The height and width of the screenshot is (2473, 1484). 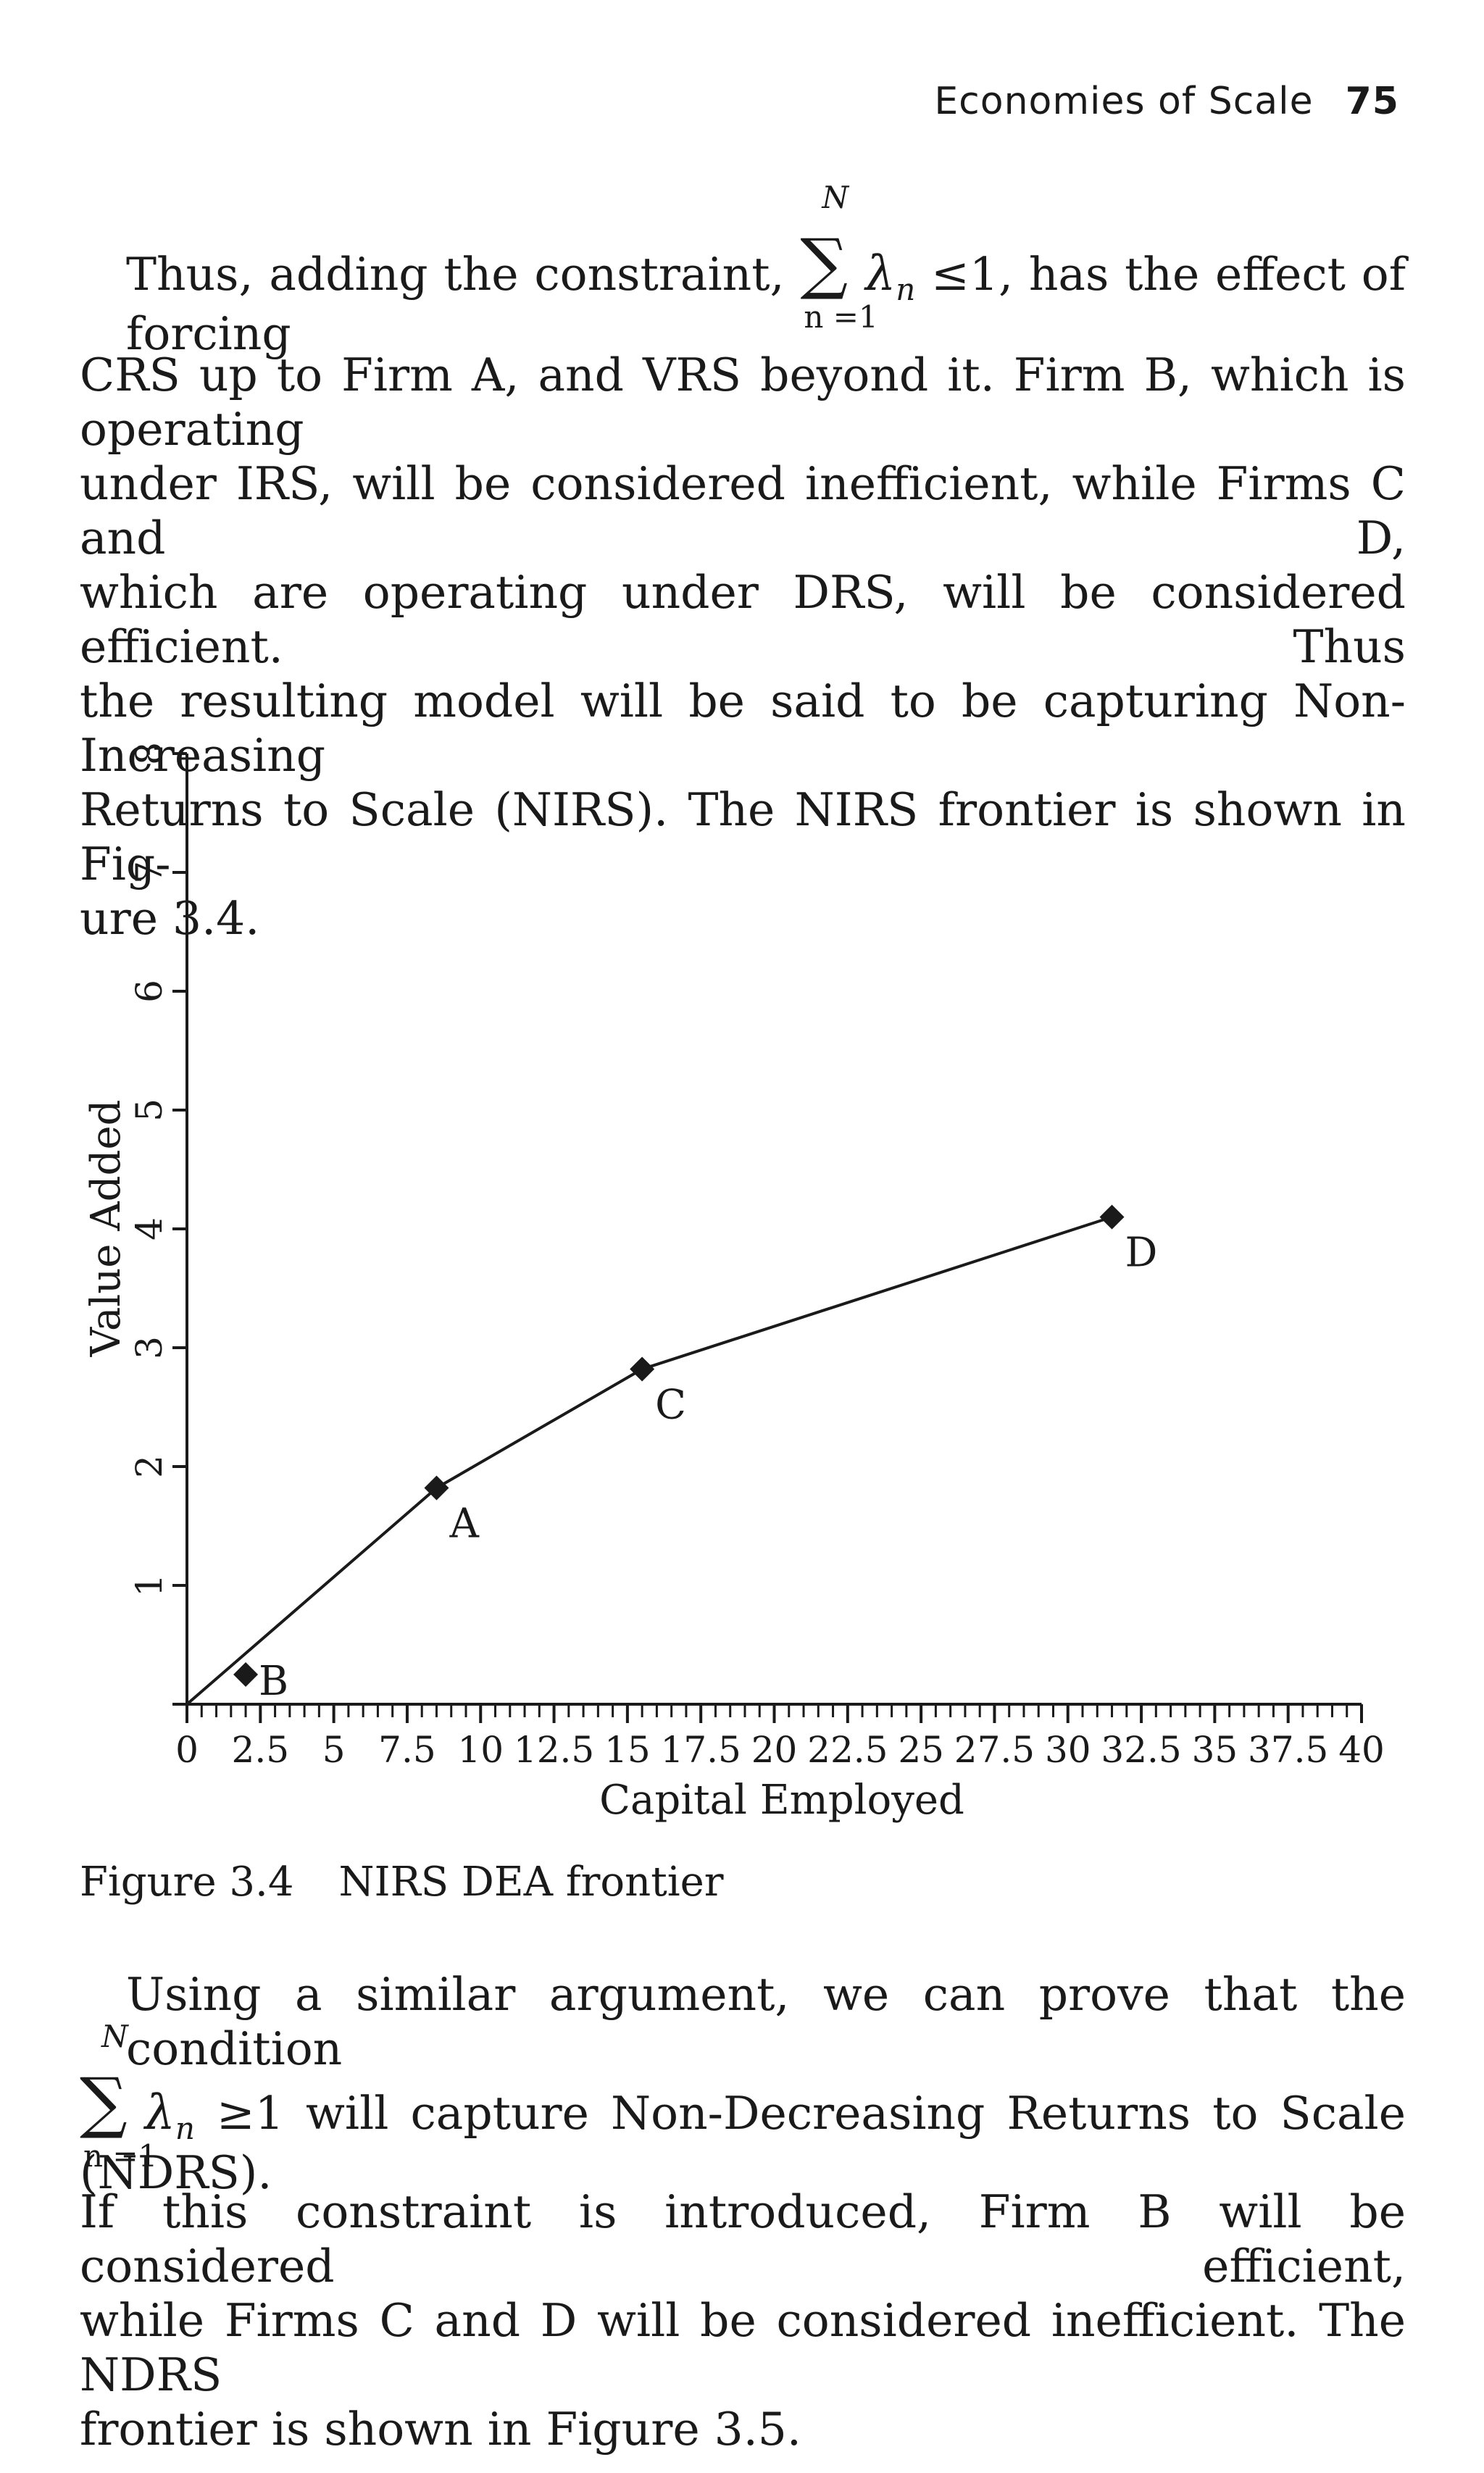 I want to click on constraint-relation: ≤1,, so click(x=972, y=274).